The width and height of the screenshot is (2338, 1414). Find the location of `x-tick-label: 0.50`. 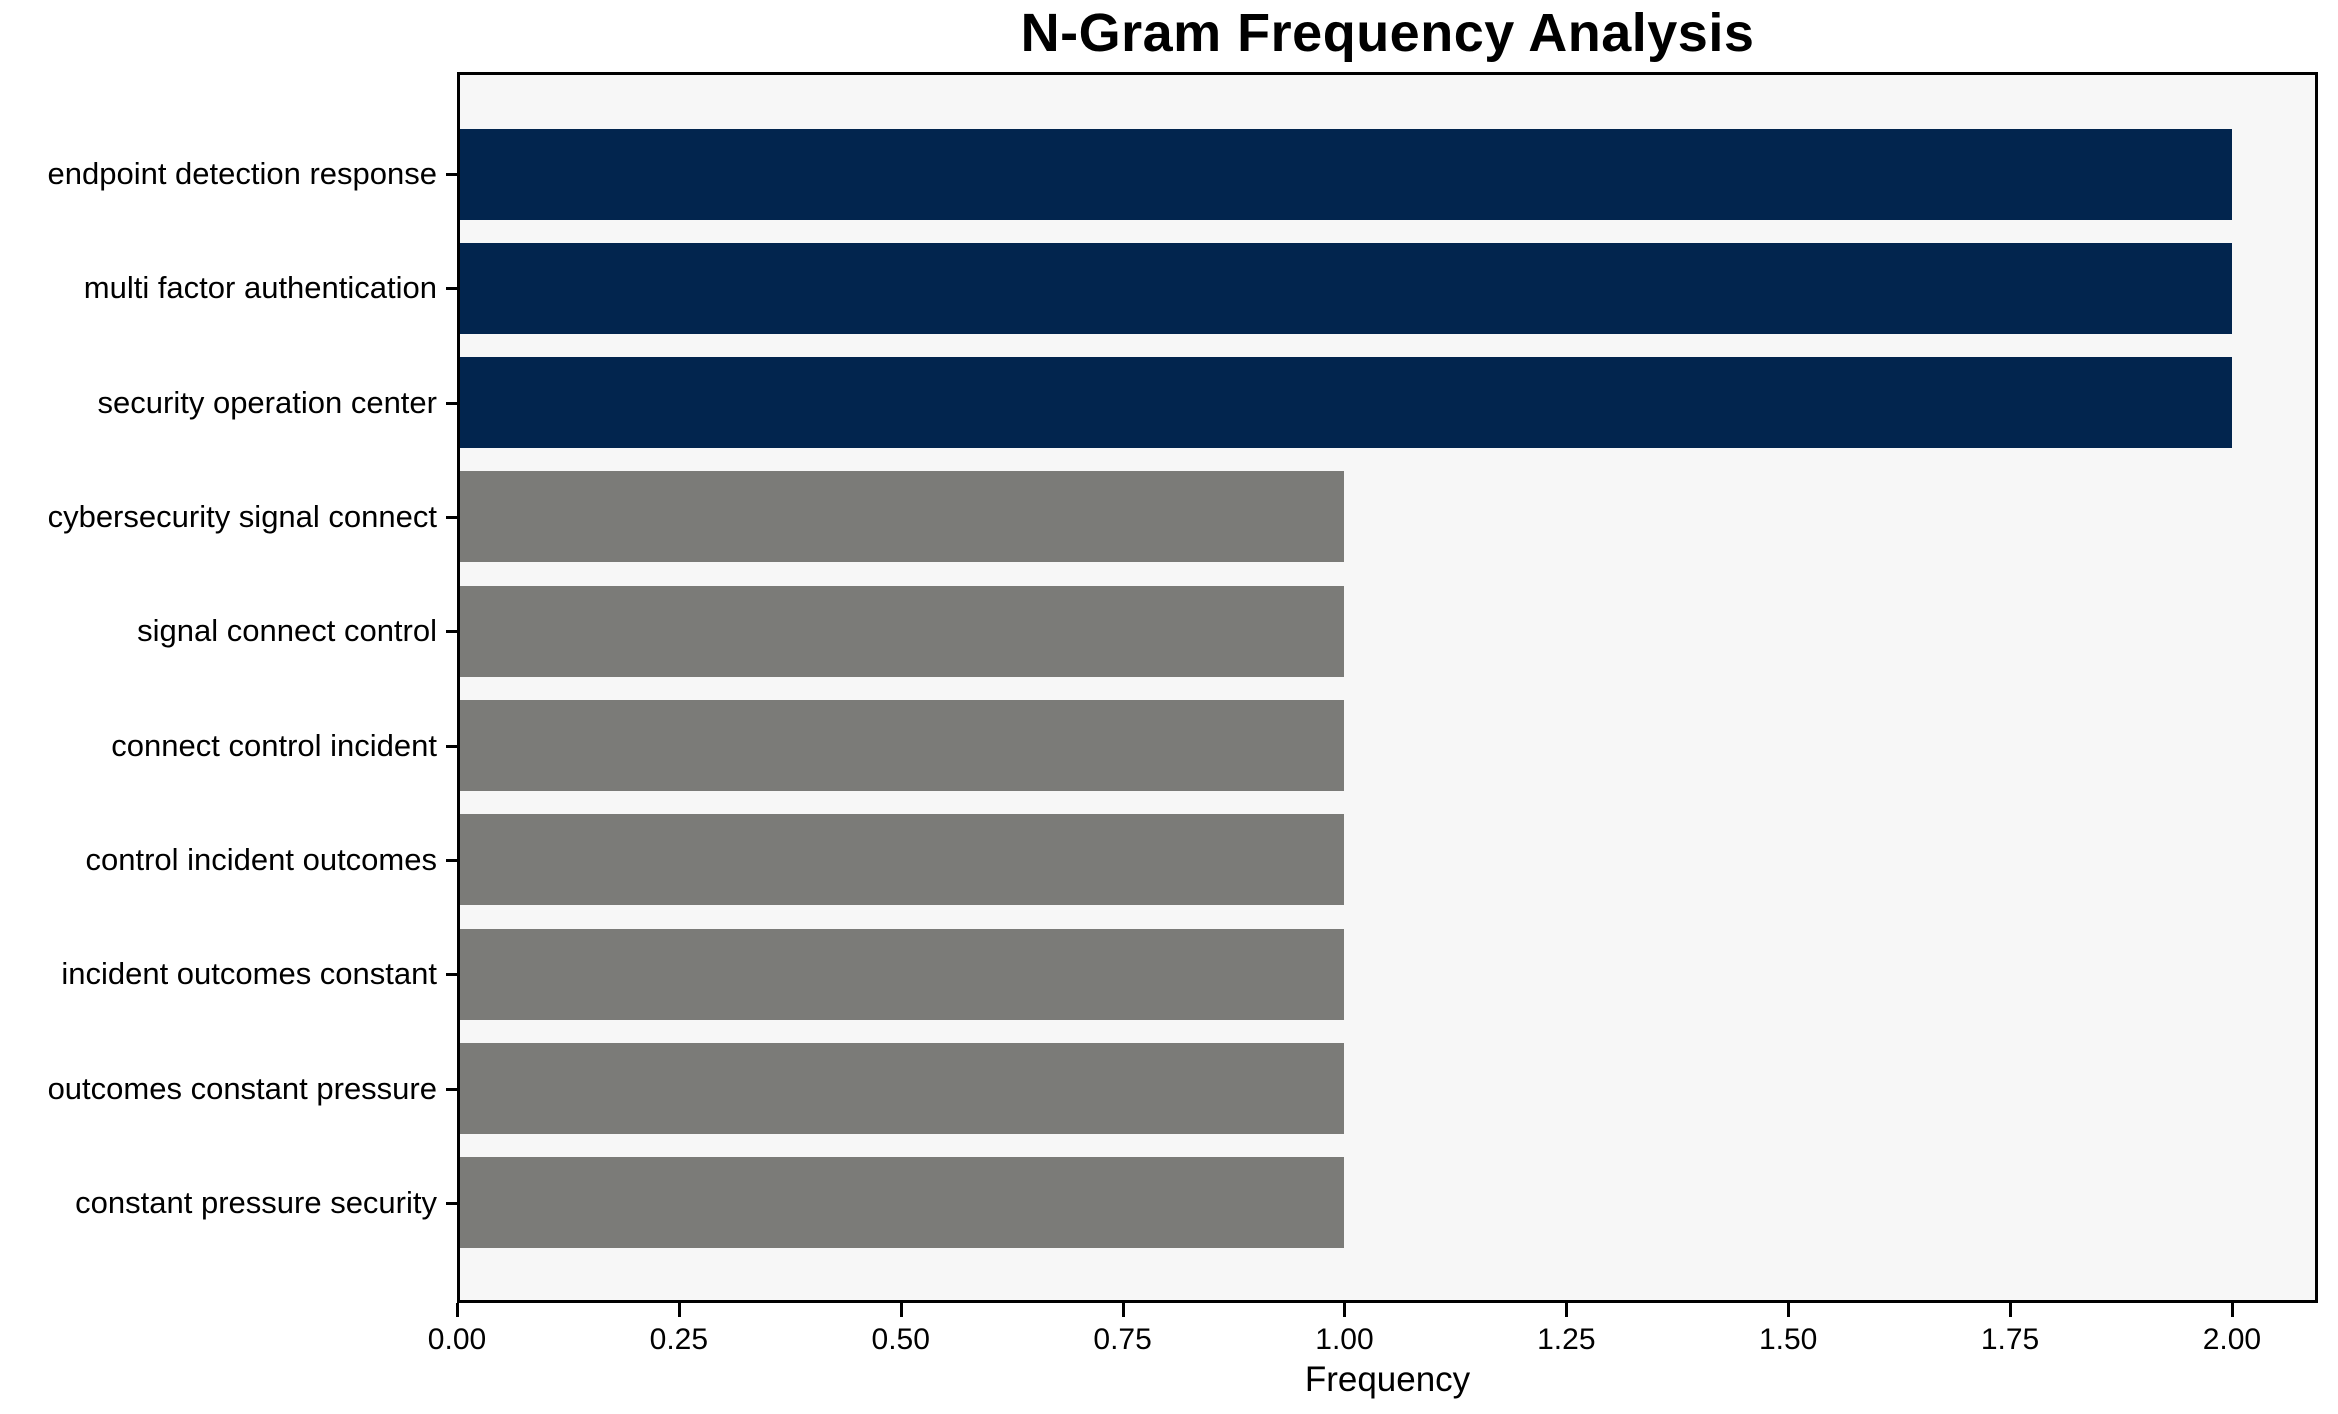

x-tick-label: 0.50 is located at coordinates (900, 1339).